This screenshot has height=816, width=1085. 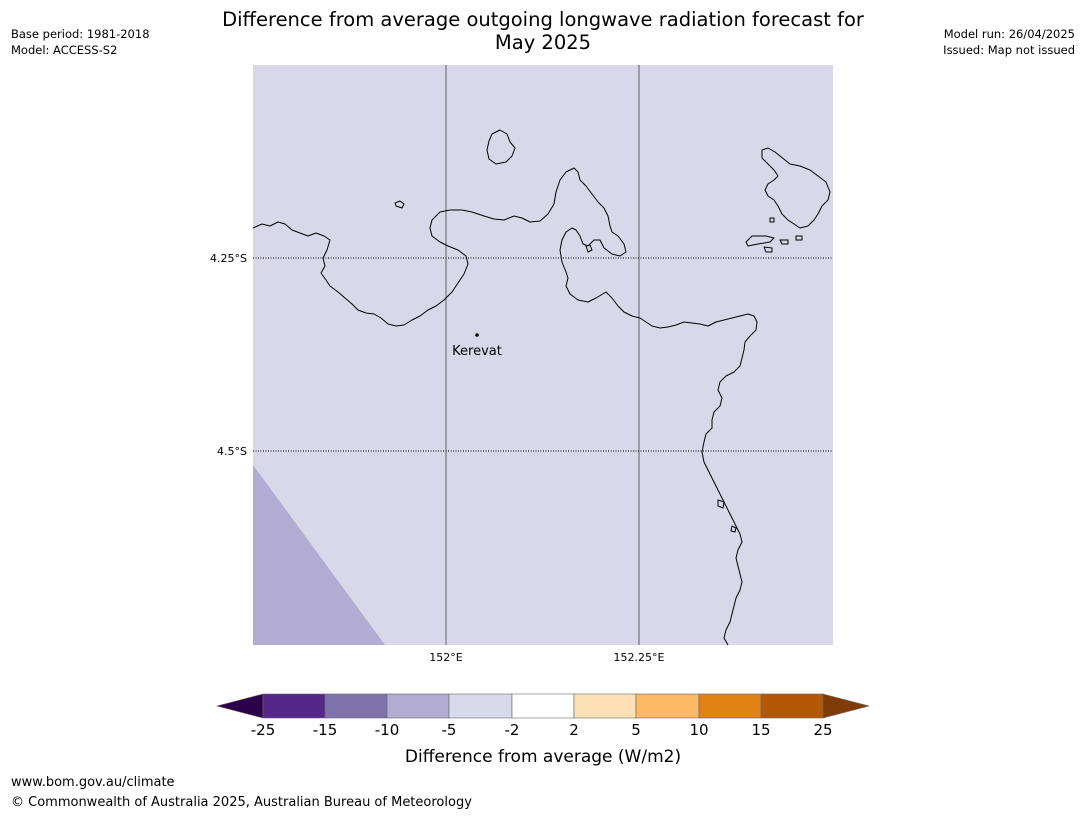 I want to click on model-text: Model: ACCESS-S2, so click(x=64, y=50).